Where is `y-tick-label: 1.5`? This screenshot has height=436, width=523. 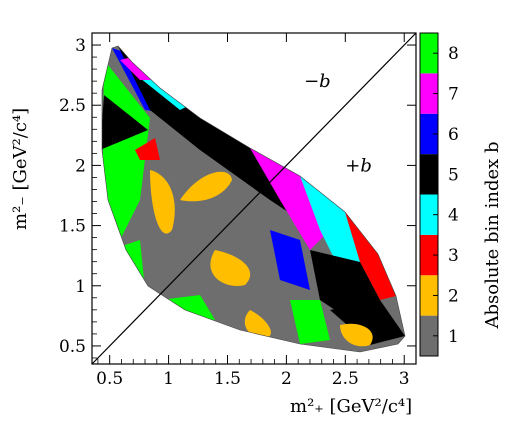
y-tick-label: 1.5 is located at coordinates (72, 227).